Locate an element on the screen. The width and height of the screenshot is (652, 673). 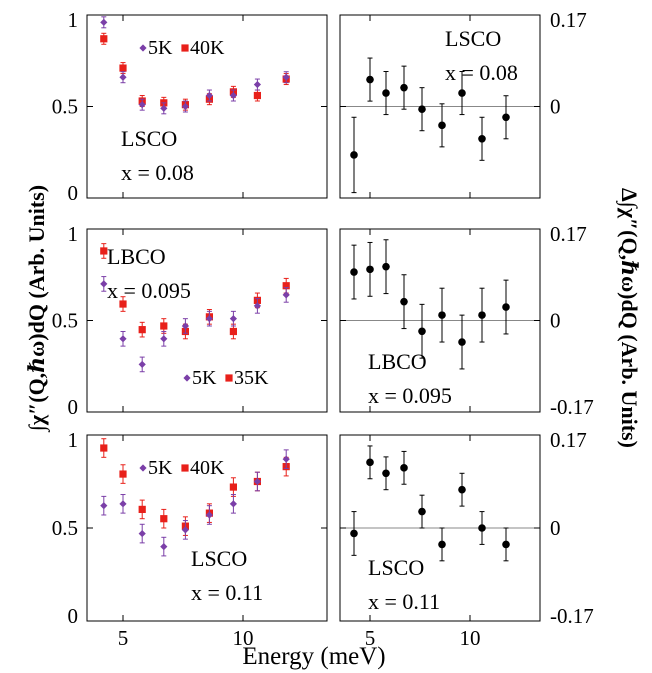
panel-middle-left: 0 0.5 1 LBCO x = 0.095 5K 35K is located at coordinates (190, 320).